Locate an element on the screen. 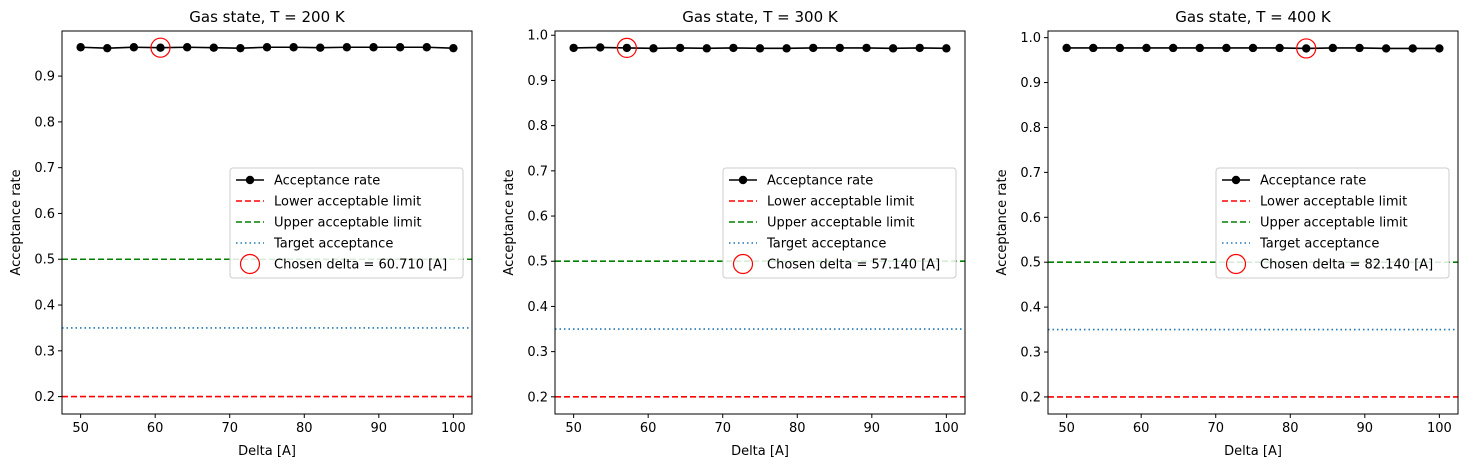 The height and width of the screenshot is (472, 1466). legend-label: Target acceptance is located at coordinates (333, 244).